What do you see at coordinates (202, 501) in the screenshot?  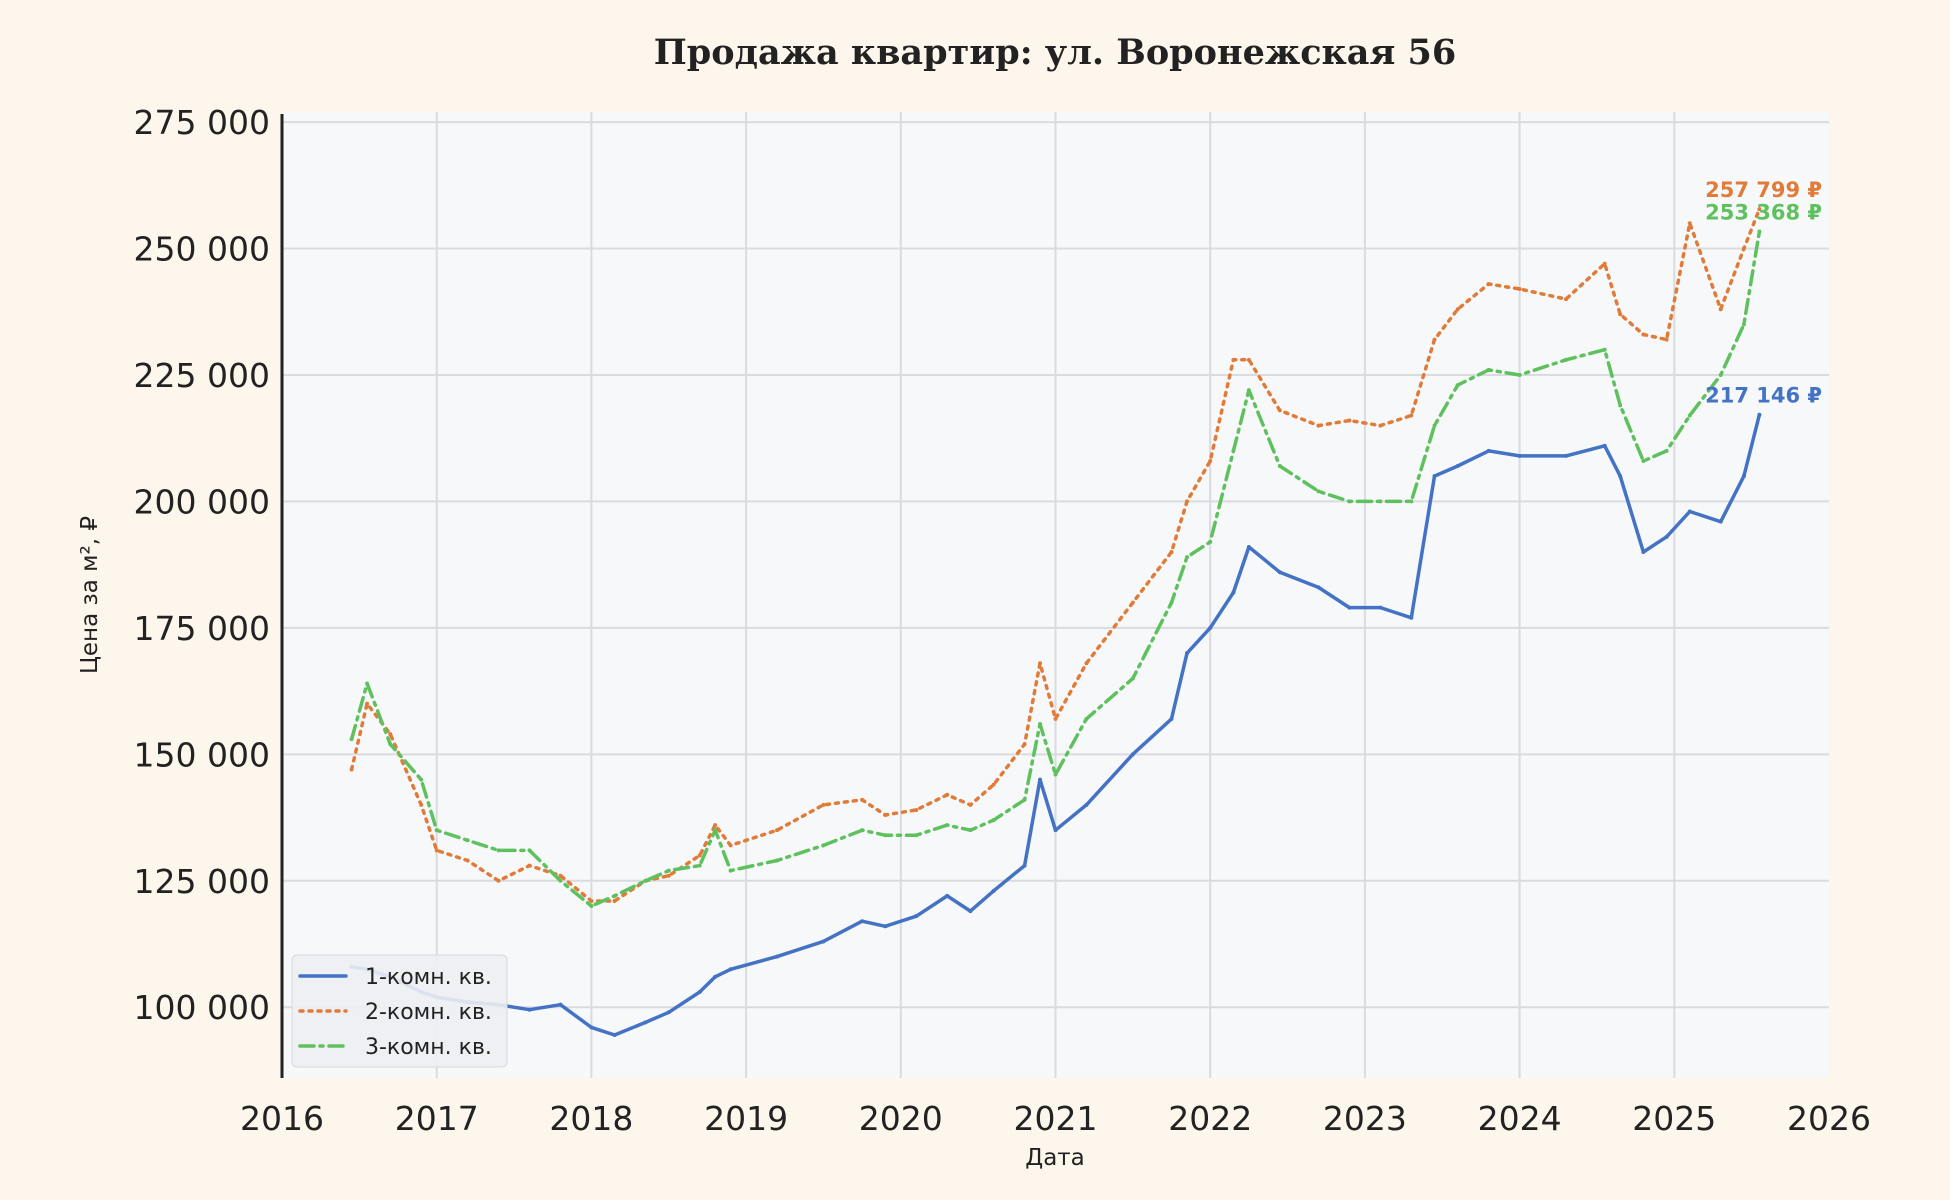 I see `y-tick-label: 200 000` at bounding box center [202, 501].